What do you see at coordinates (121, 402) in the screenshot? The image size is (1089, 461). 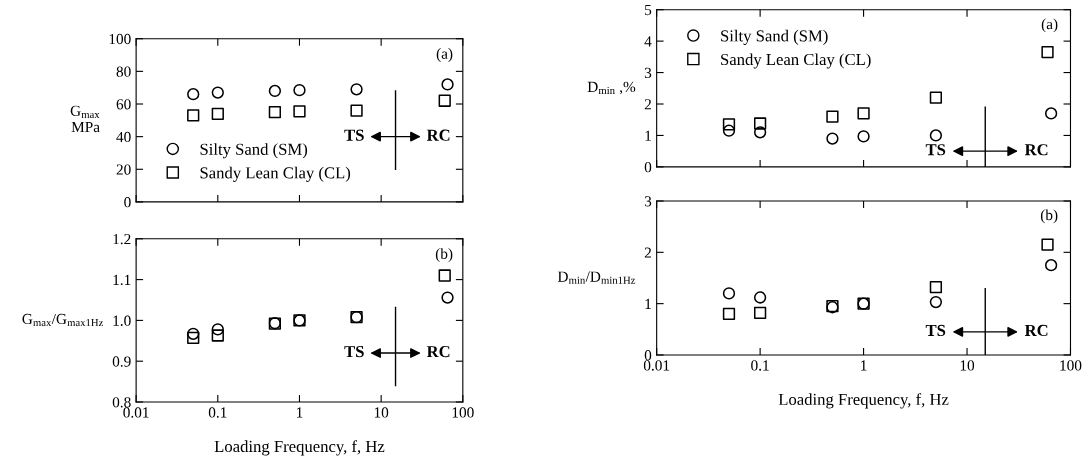 I see `y-tick-label: 0.8` at bounding box center [121, 402].